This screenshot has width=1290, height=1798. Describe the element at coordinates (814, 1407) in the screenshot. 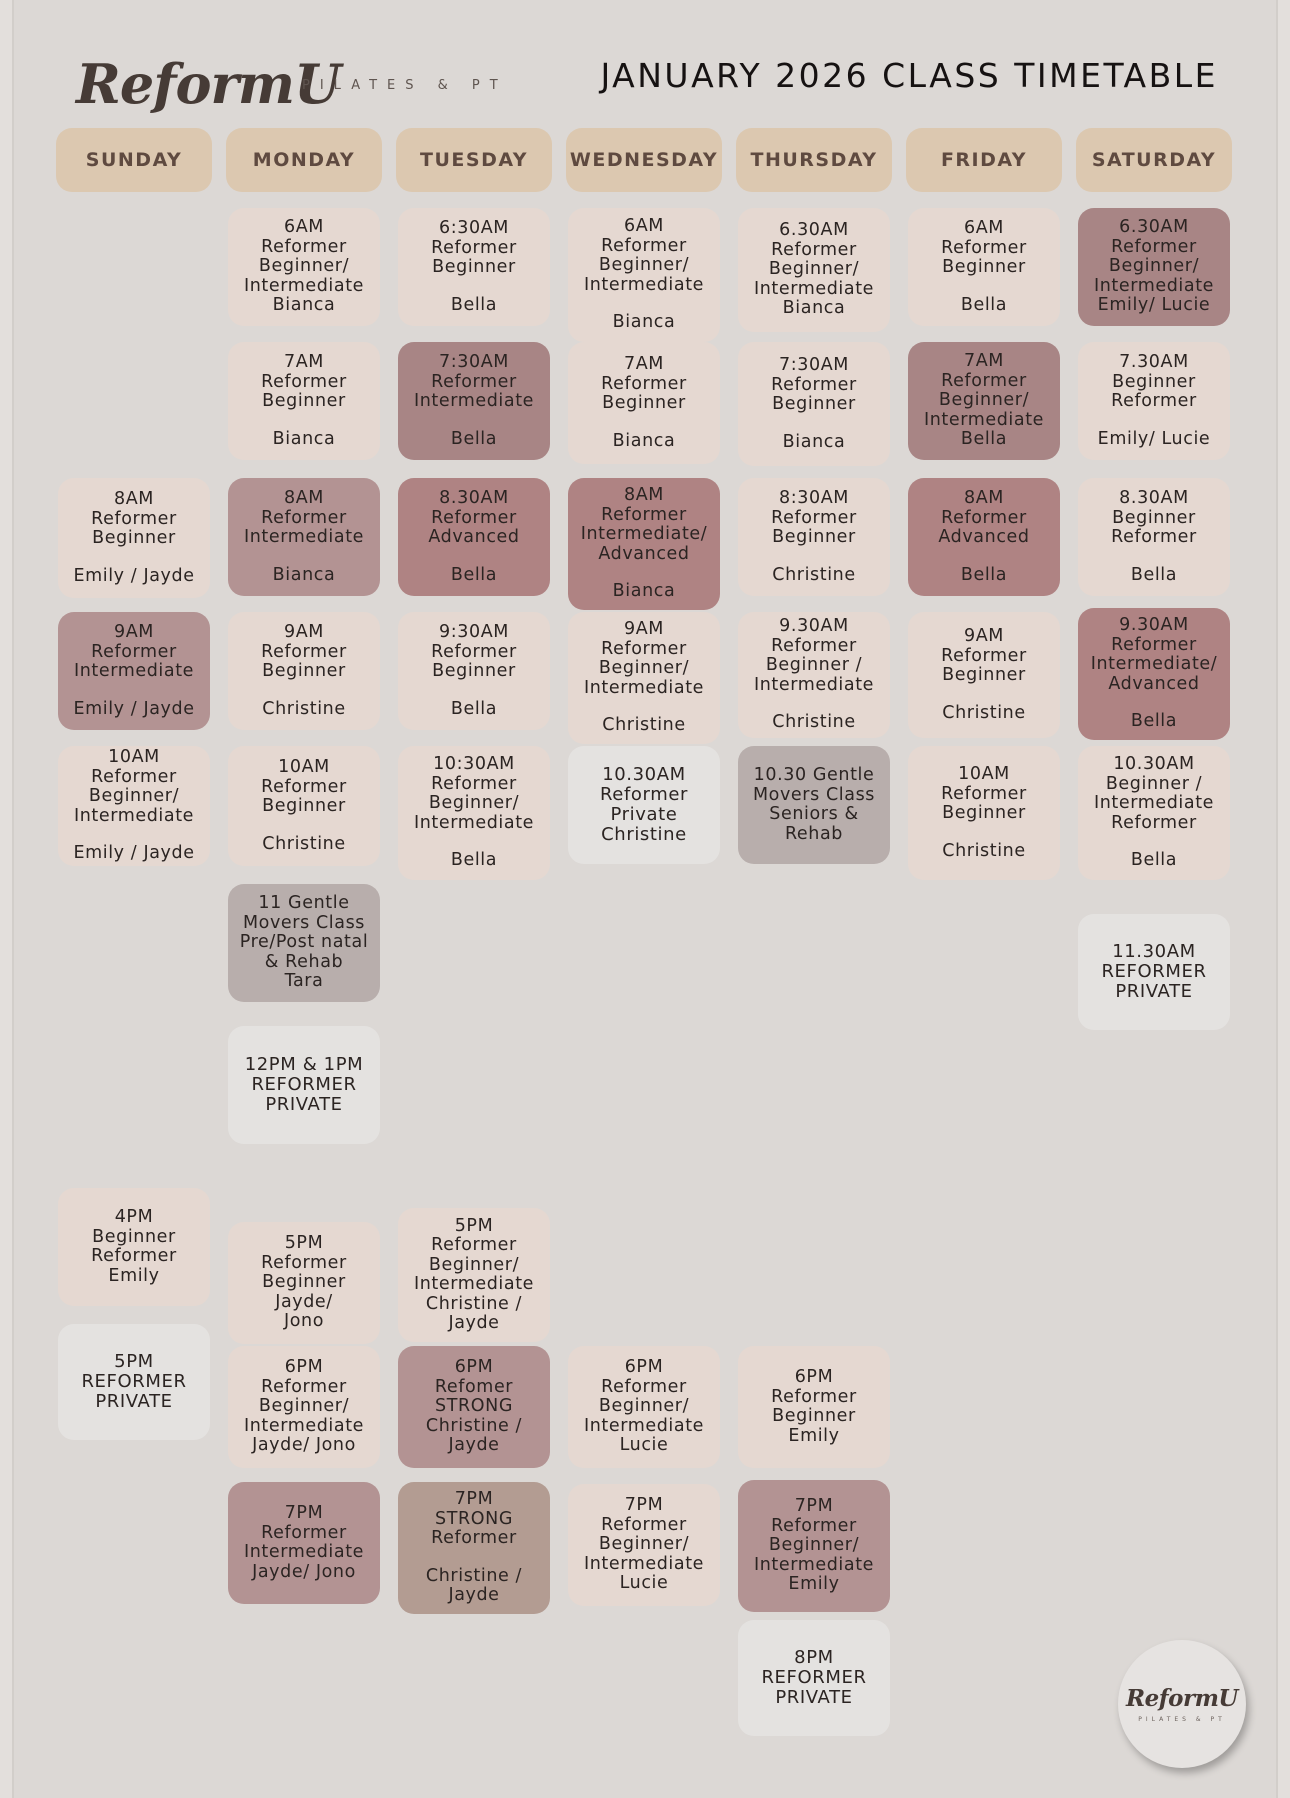

I see `class-card-thursday-6: 6PM Reformer Beginner Emily` at that location.